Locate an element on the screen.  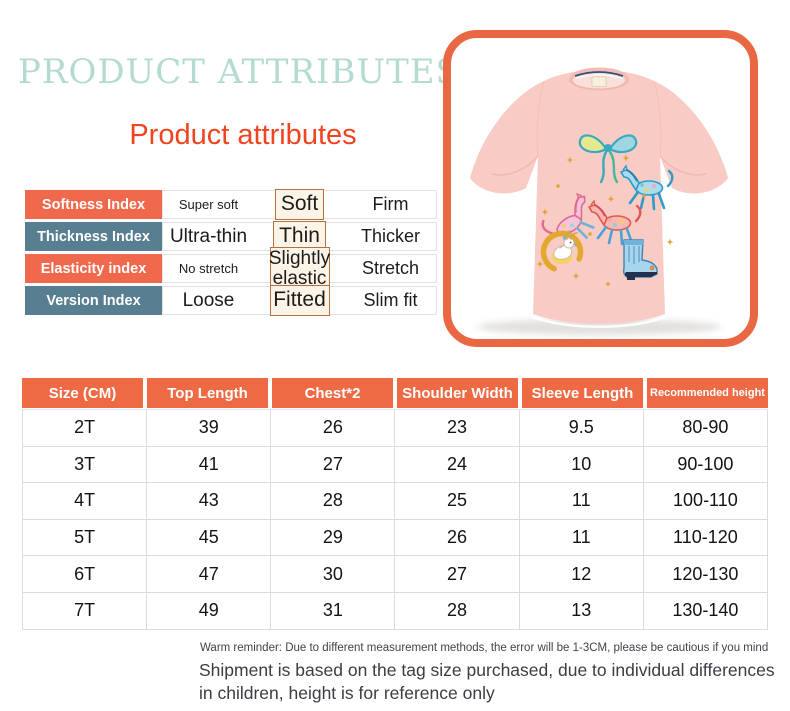
size-cell: 120-130 is located at coordinates (705, 574).